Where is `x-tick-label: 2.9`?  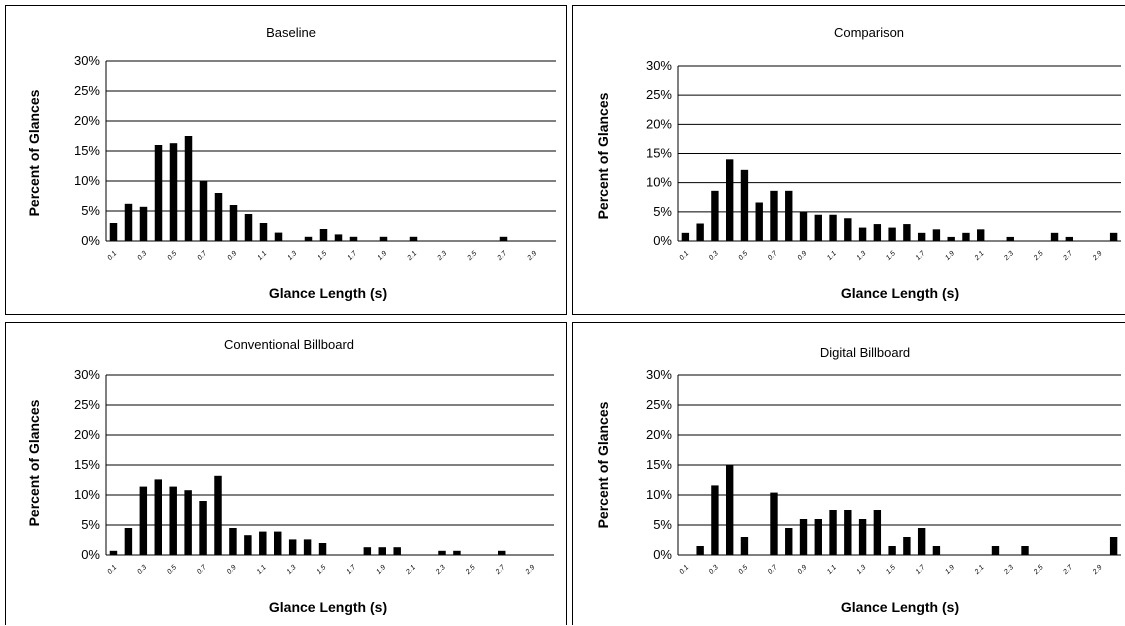
x-tick-label: 2.9 is located at coordinates (1097, 570).